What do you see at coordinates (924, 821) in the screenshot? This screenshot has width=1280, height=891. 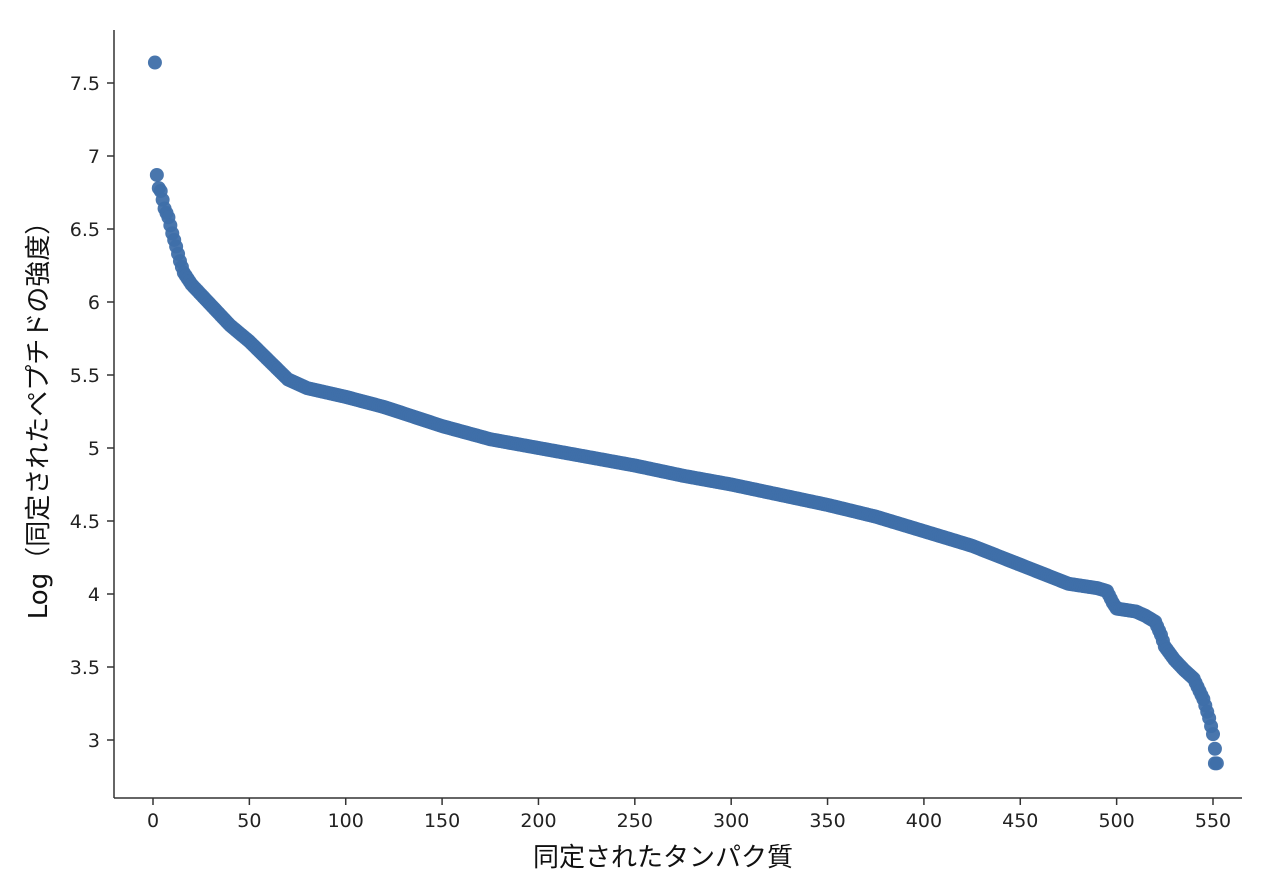 I see `x-tick-label: 400` at bounding box center [924, 821].